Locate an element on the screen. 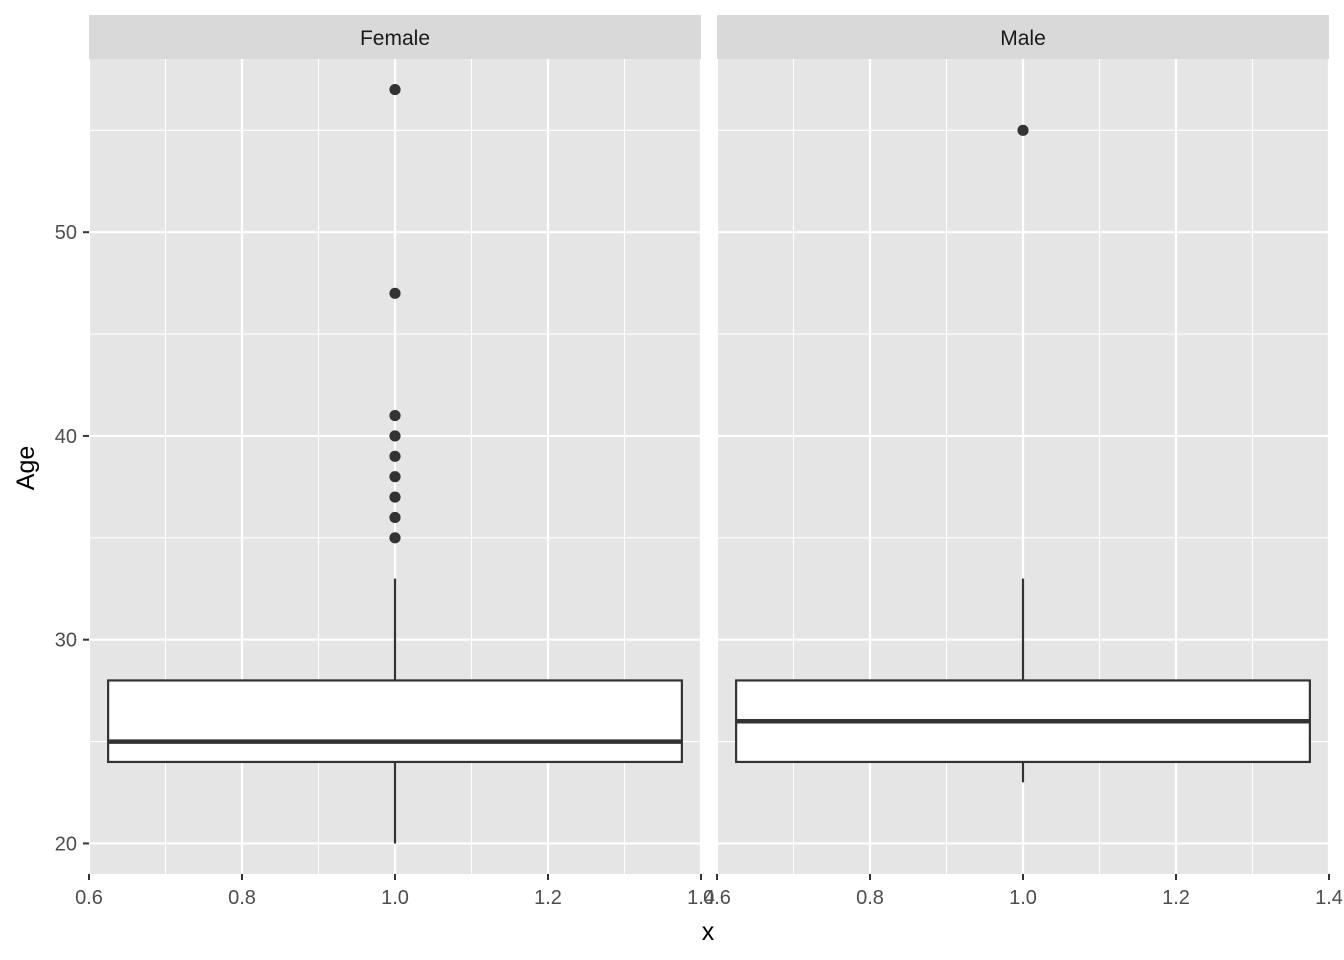  y-tick-label: 50 is located at coordinates (66, 233).